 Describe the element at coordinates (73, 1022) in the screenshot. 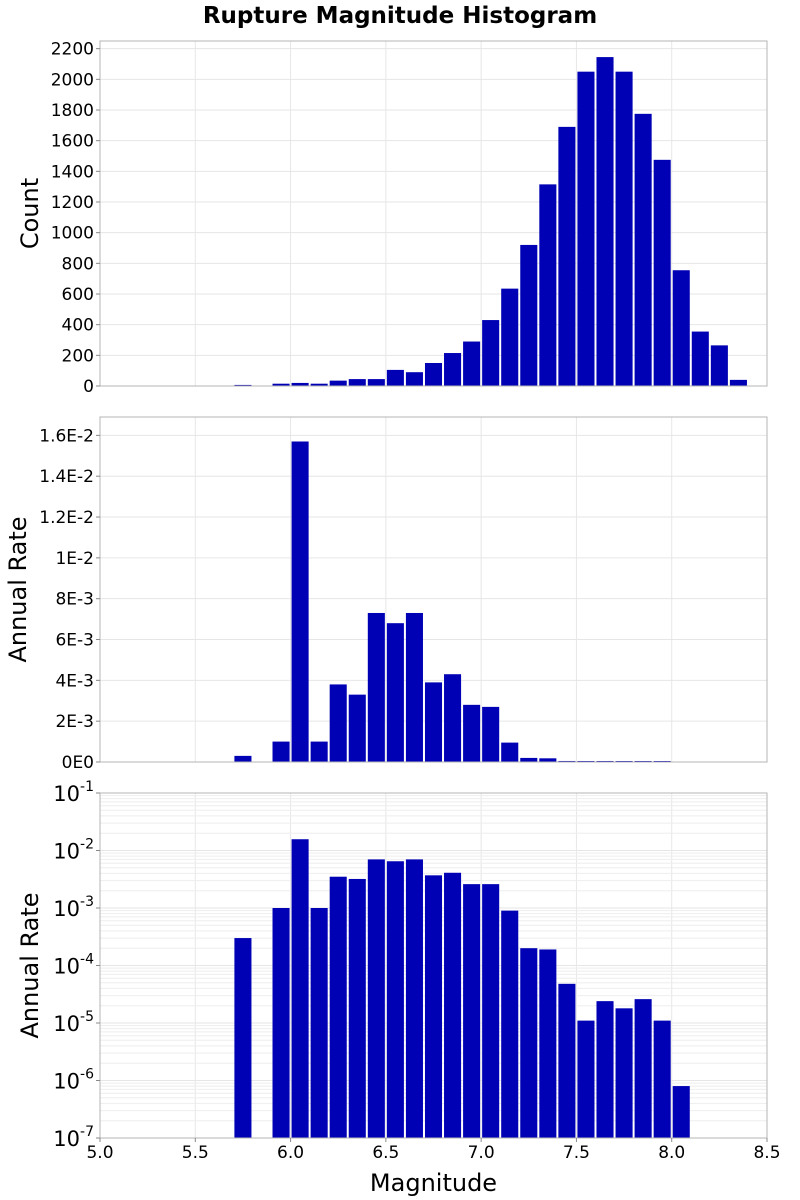

I see `y-tick-label: 10⁻⁵` at that location.